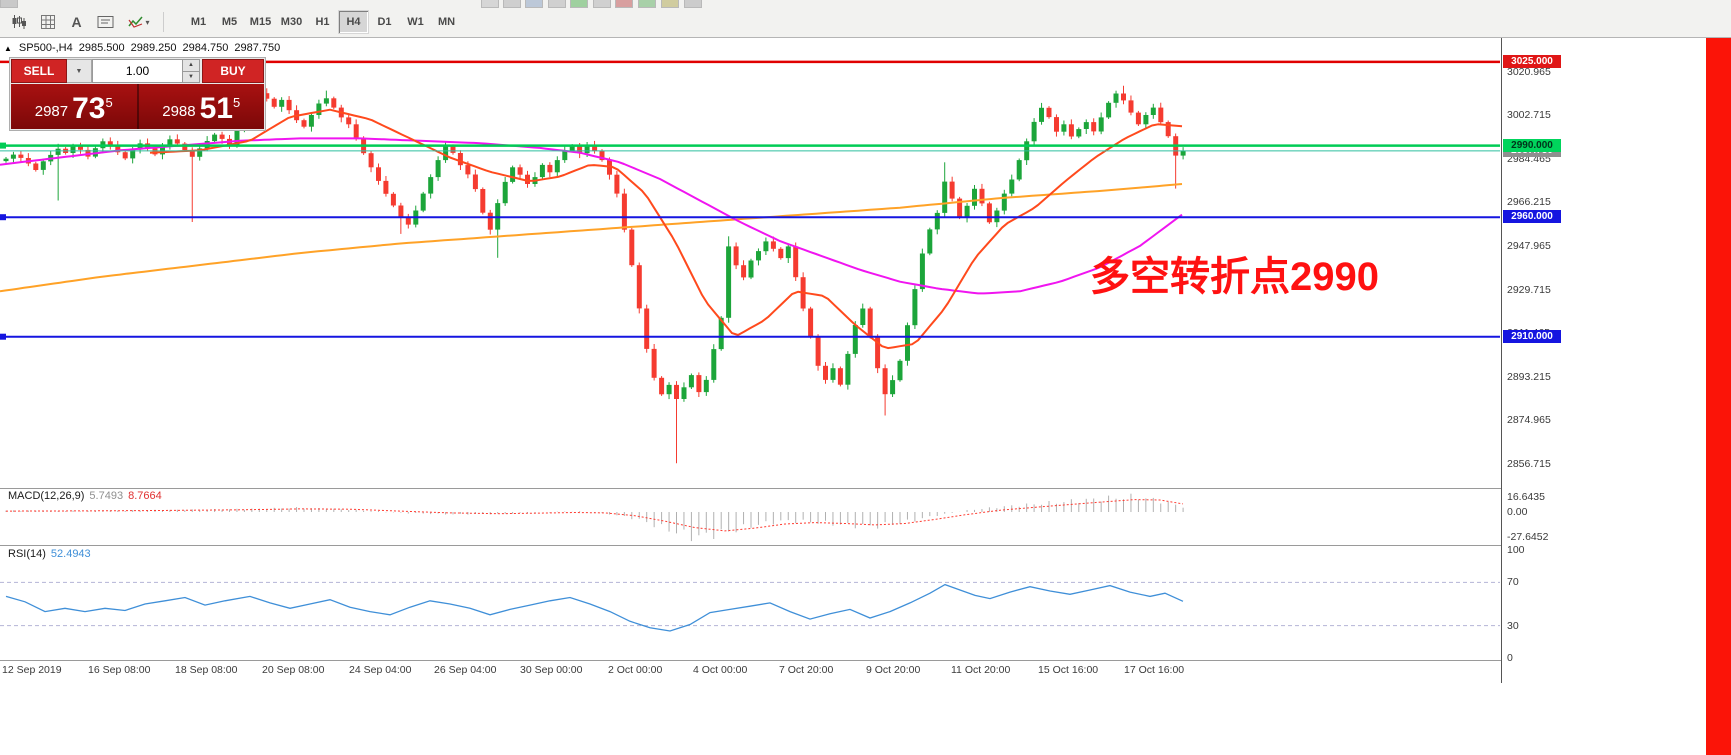 This screenshot has height=755, width=1731. Describe the element at coordinates (1529, 202) in the screenshot. I see `axis-label: 2966.215` at that location.